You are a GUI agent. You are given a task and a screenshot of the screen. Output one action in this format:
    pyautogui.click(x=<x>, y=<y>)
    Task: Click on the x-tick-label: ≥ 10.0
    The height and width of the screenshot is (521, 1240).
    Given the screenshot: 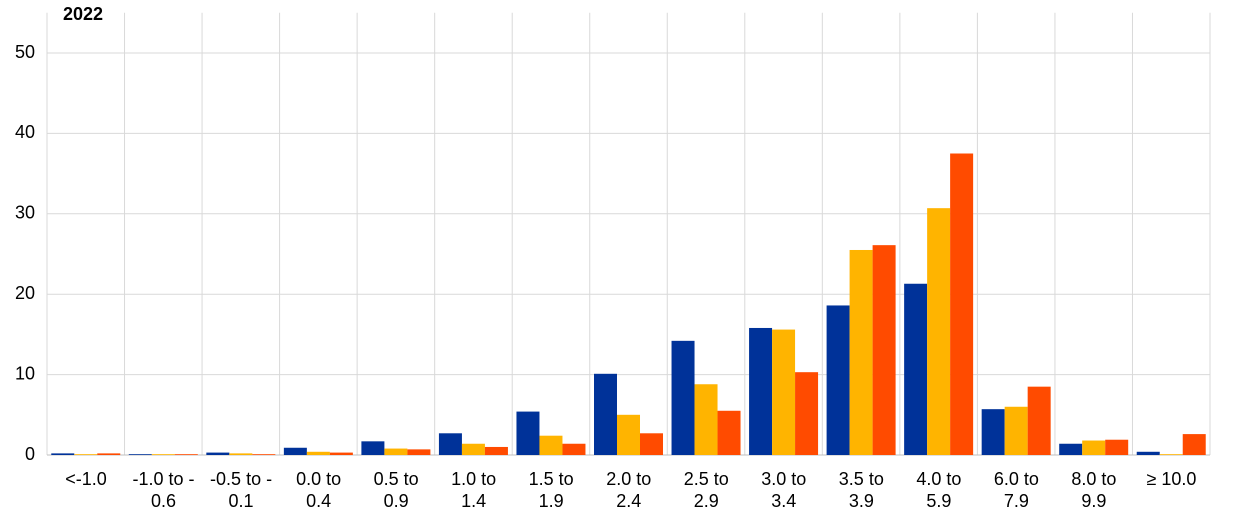 What is the action you would take?
    pyautogui.click(x=1171, y=479)
    